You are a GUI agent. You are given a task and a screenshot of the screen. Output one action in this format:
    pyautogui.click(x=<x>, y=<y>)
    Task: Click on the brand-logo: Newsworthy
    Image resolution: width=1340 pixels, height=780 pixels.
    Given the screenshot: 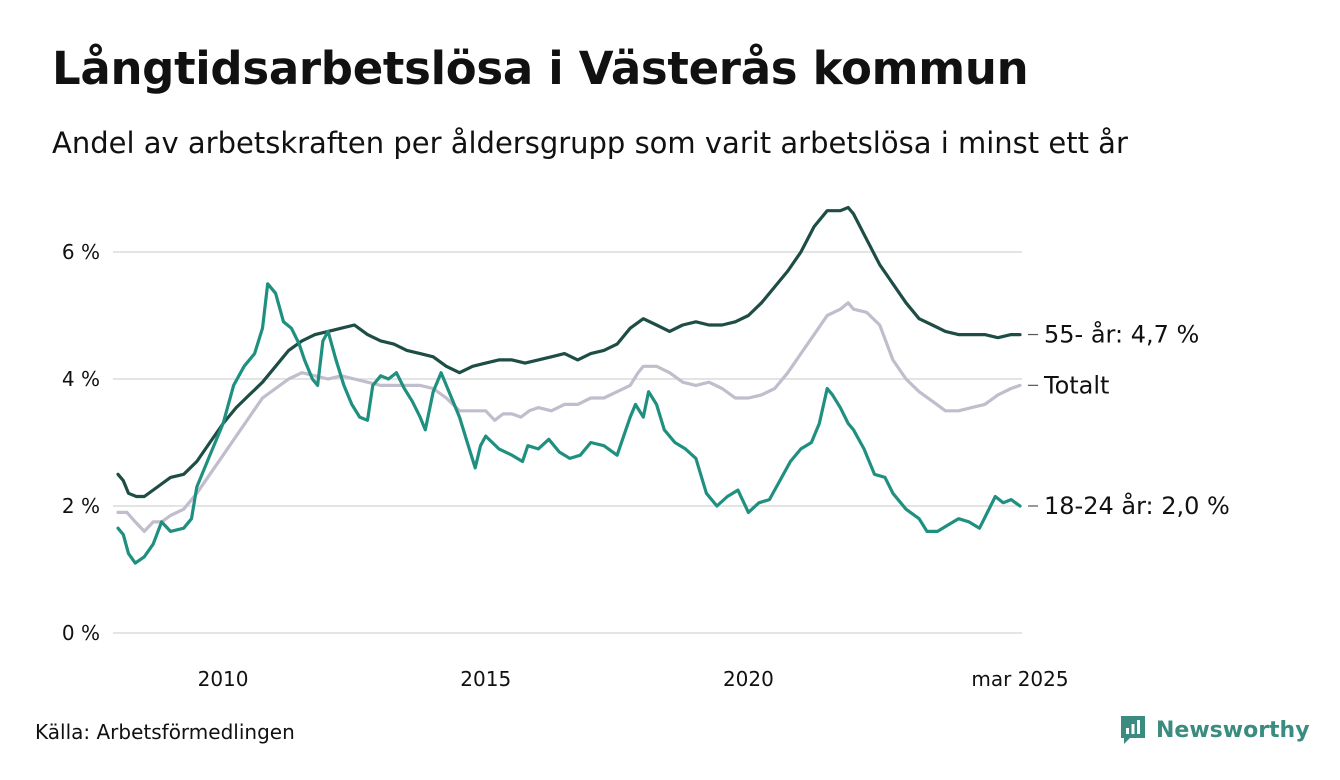 What is the action you would take?
    pyautogui.click(x=1214, y=730)
    